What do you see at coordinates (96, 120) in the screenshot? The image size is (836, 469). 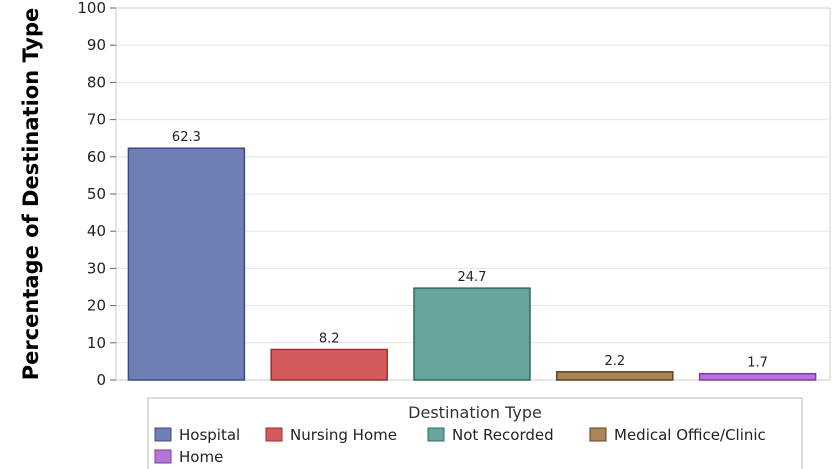 I see `y-tick-label: 70` at bounding box center [96, 120].